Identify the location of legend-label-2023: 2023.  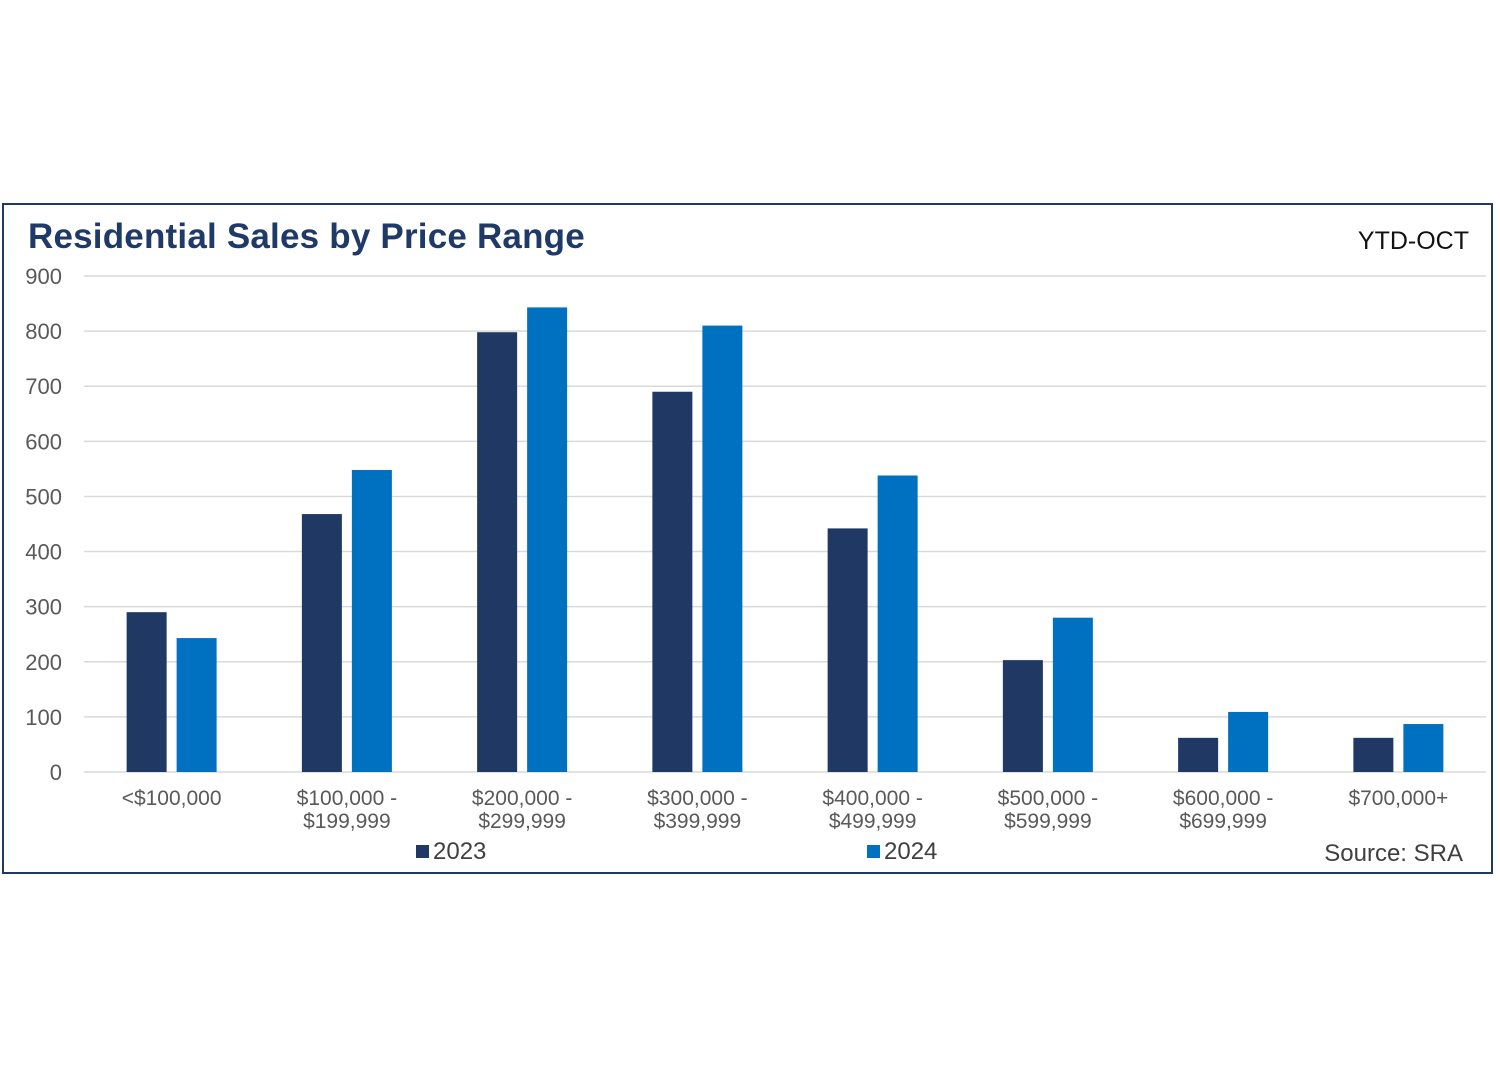
(459, 851).